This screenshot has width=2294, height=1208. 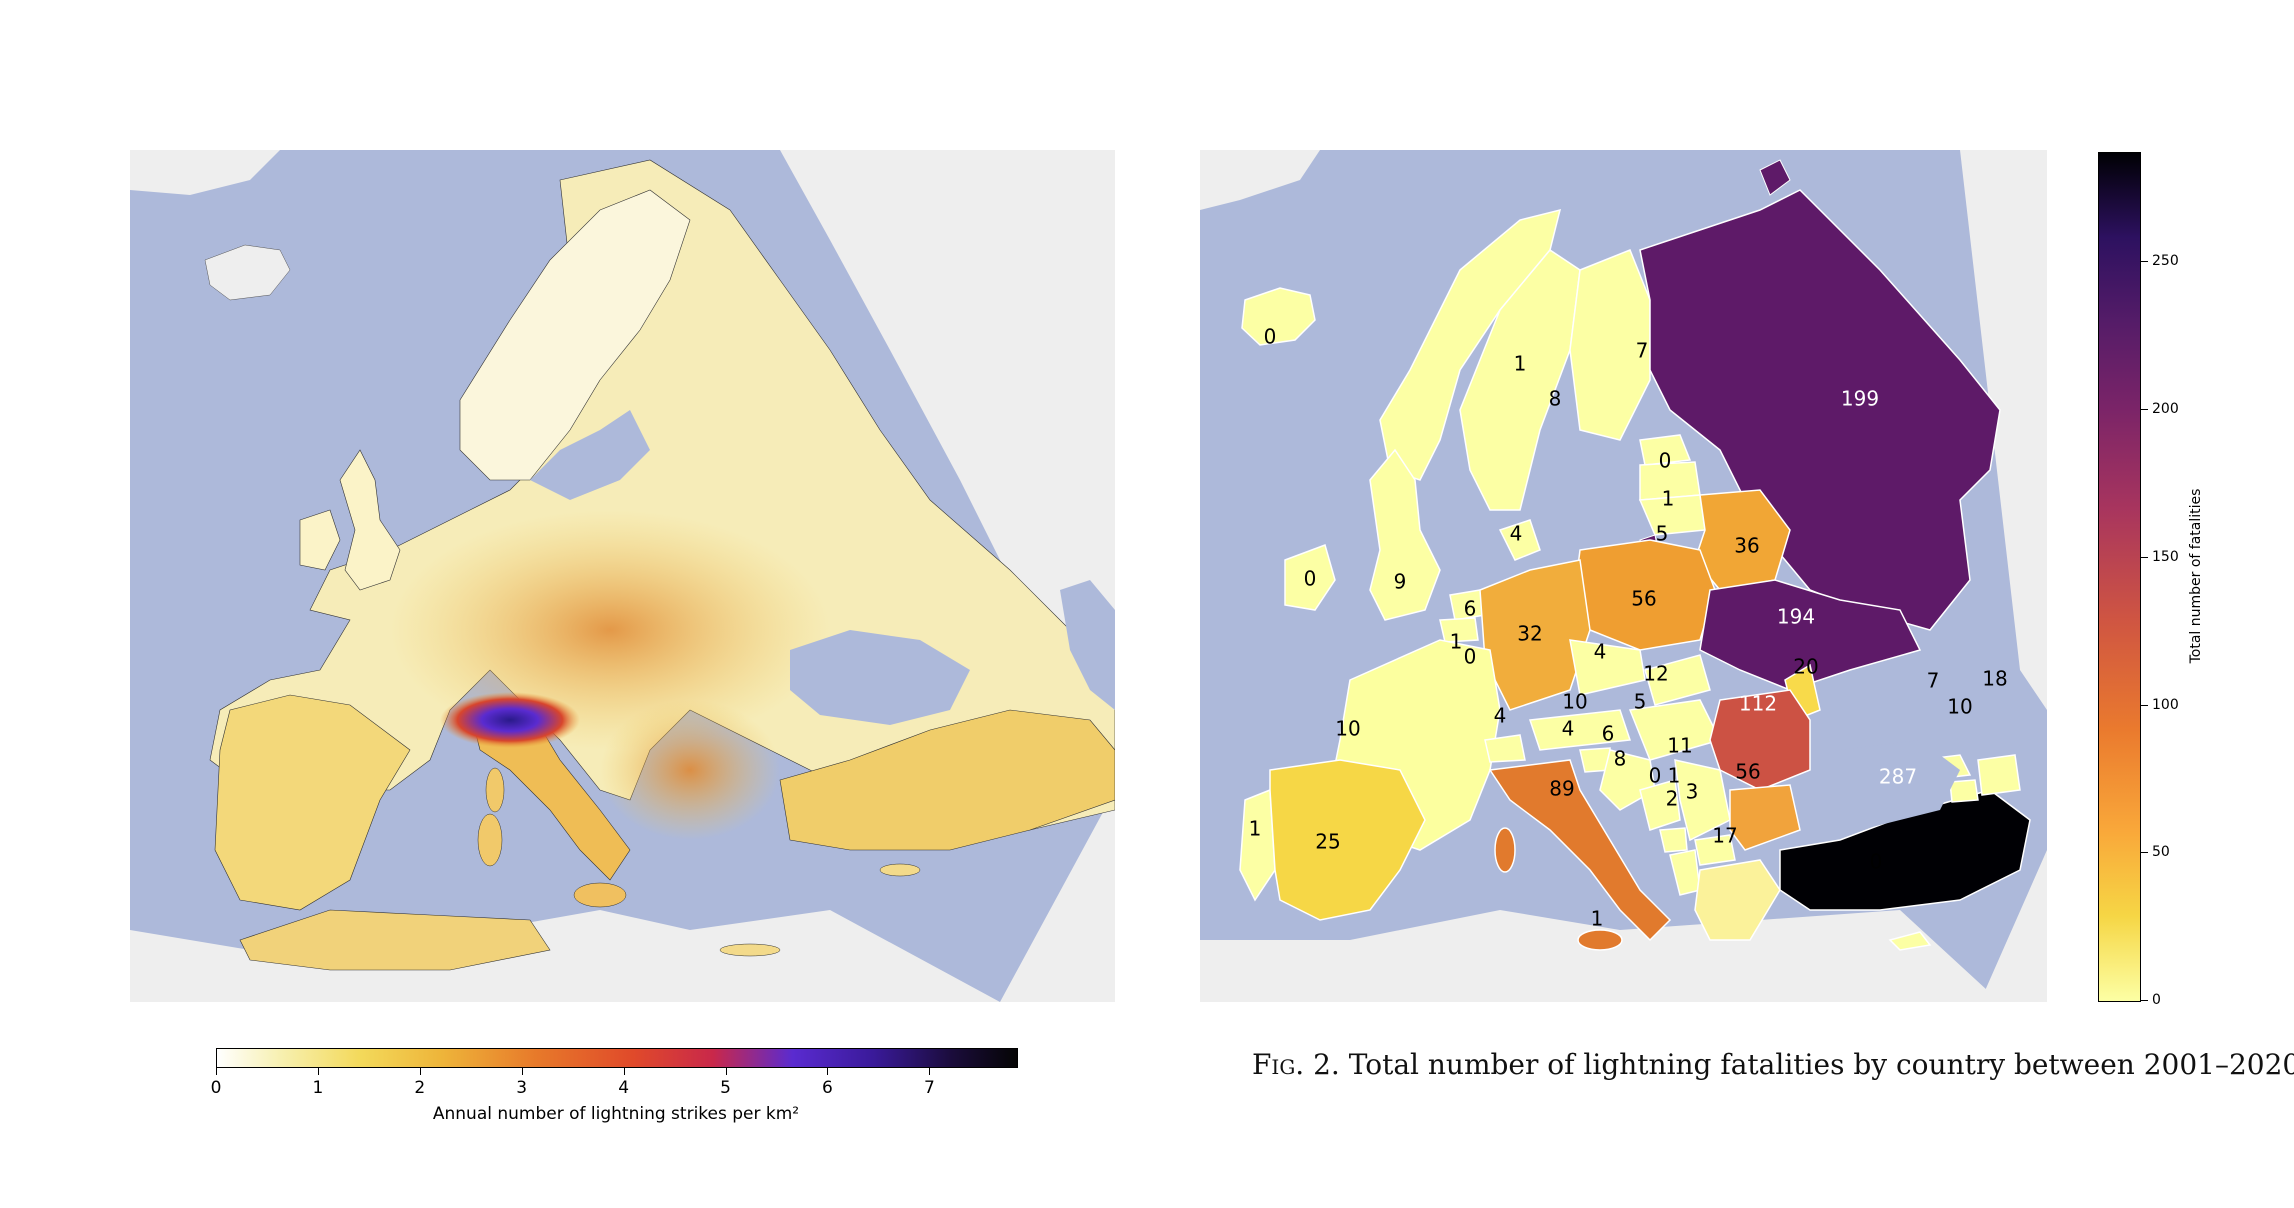 I want to click on crete, so click(x=750, y=950).